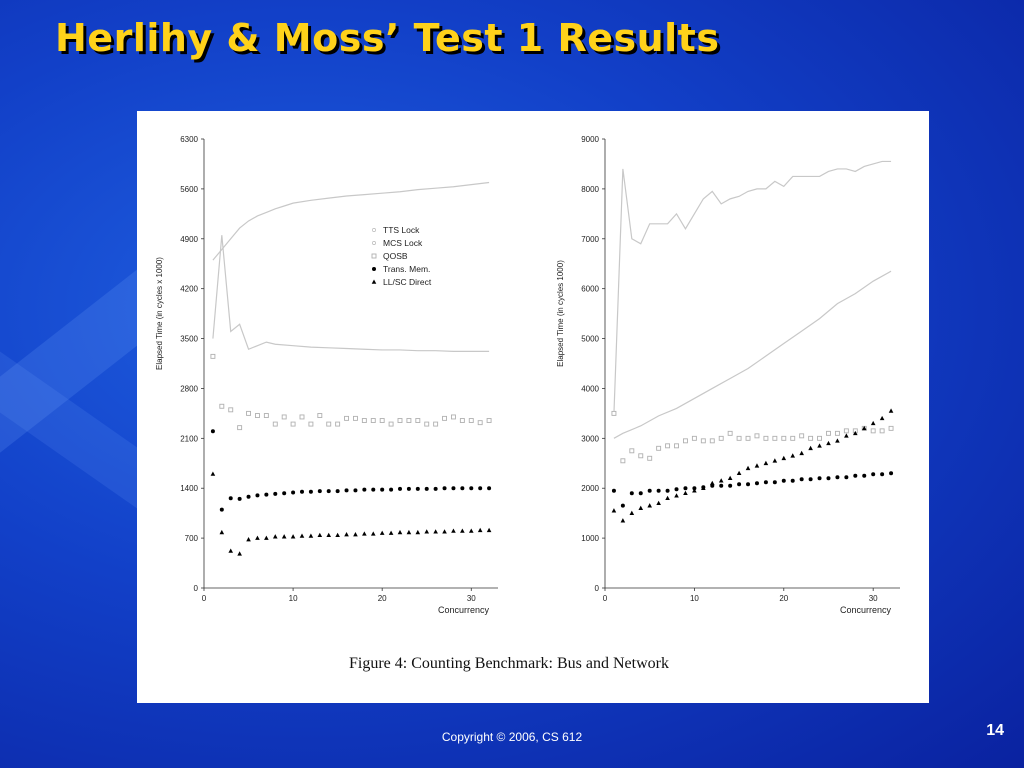 The image size is (1024, 768). What do you see at coordinates (752, 287) in the screenshot?
I see `series-line` at bounding box center [752, 287].